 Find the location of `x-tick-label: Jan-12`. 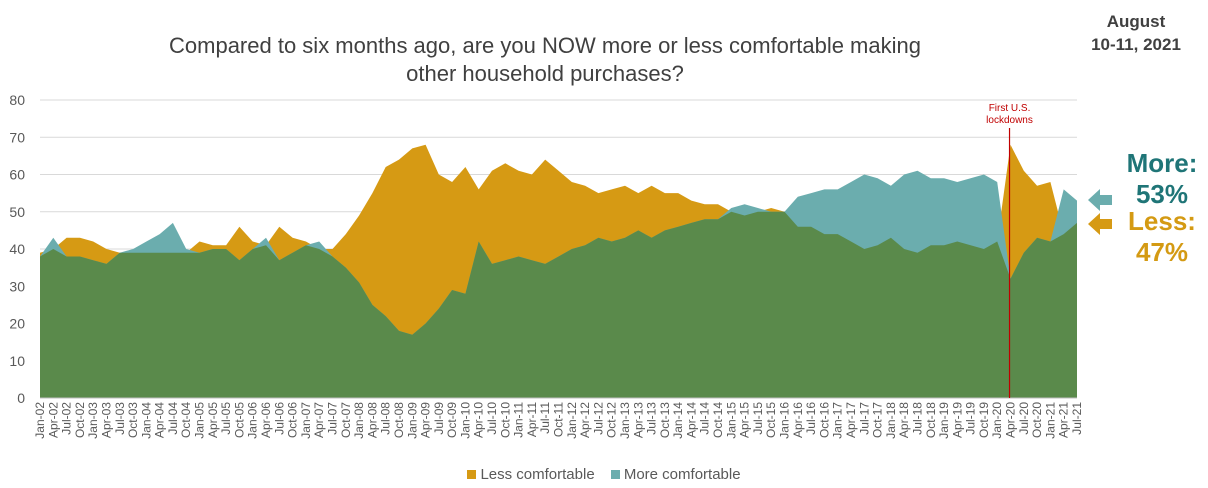

x-tick-label: Jan-12 is located at coordinates (572, 420).